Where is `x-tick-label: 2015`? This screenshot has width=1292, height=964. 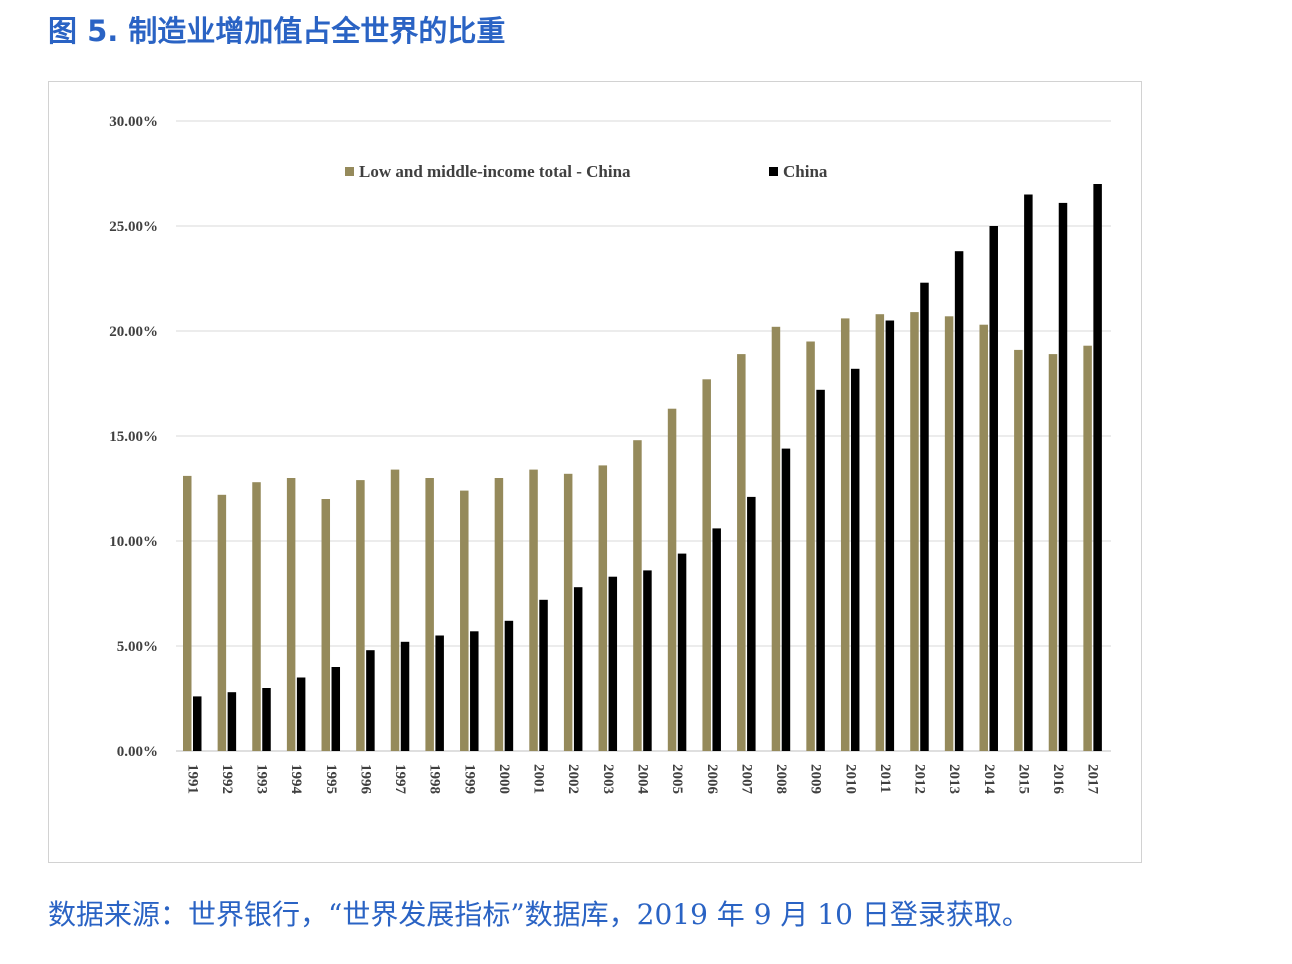
x-tick-label: 2015 is located at coordinates (1023, 779).